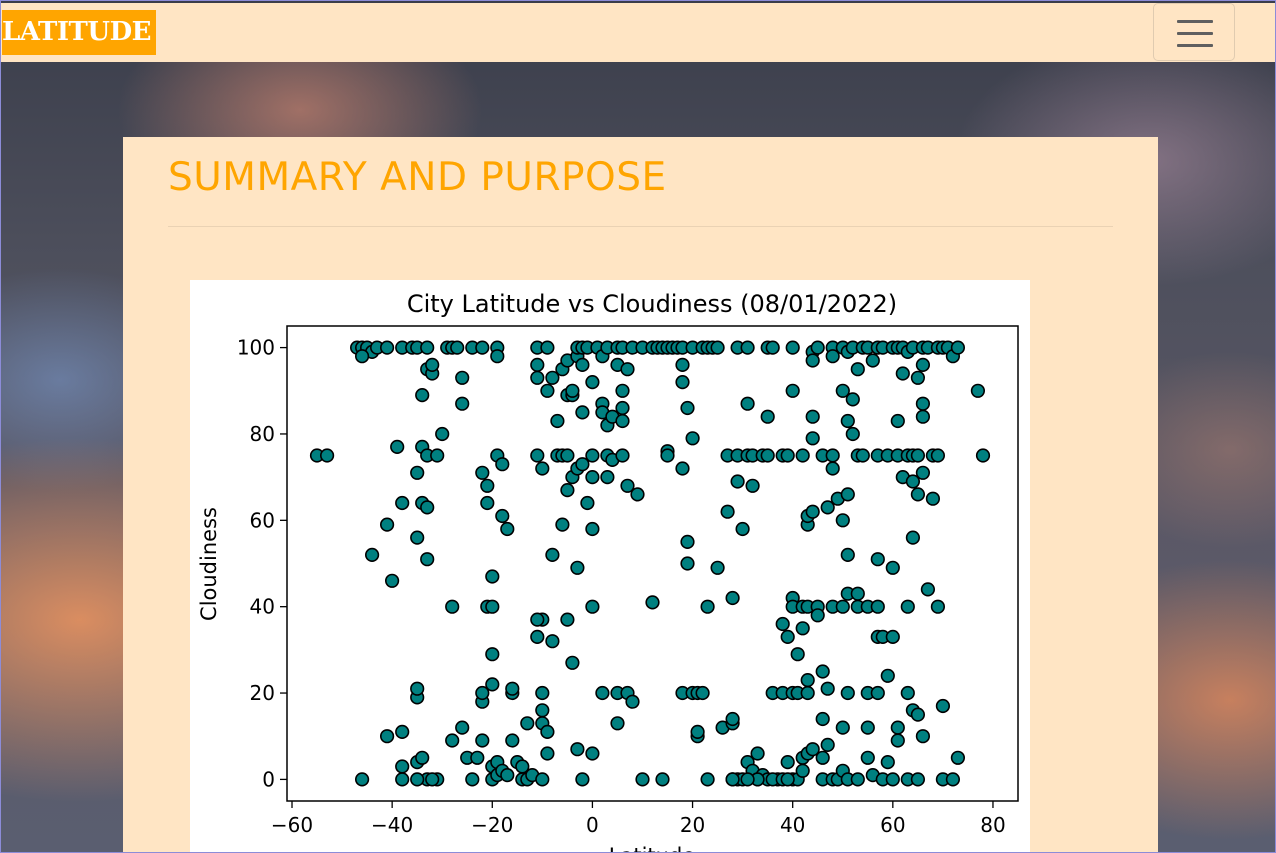 This screenshot has height=853, width=1276. Describe the element at coordinates (262, 607) in the screenshot. I see `y-tick-label: 40` at that location.